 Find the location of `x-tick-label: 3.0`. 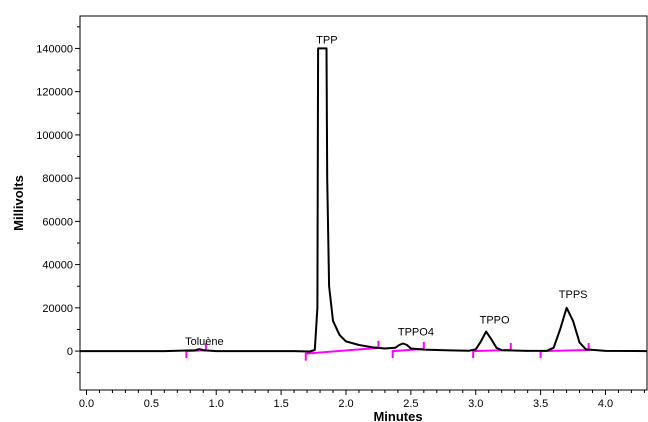

x-tick-label: 3.0 is located at coordinates (475, 404).